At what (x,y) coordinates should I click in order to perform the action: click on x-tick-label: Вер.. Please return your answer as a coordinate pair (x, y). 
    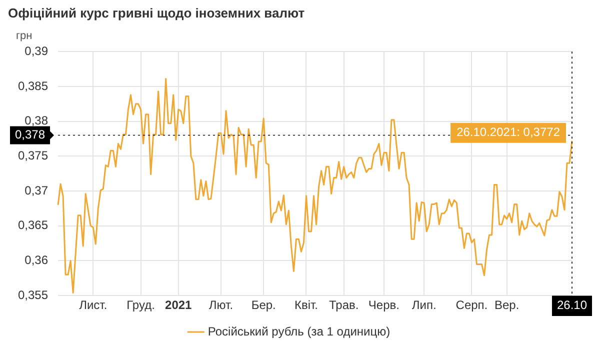
    Looking at the image, I should click on (507, 305).